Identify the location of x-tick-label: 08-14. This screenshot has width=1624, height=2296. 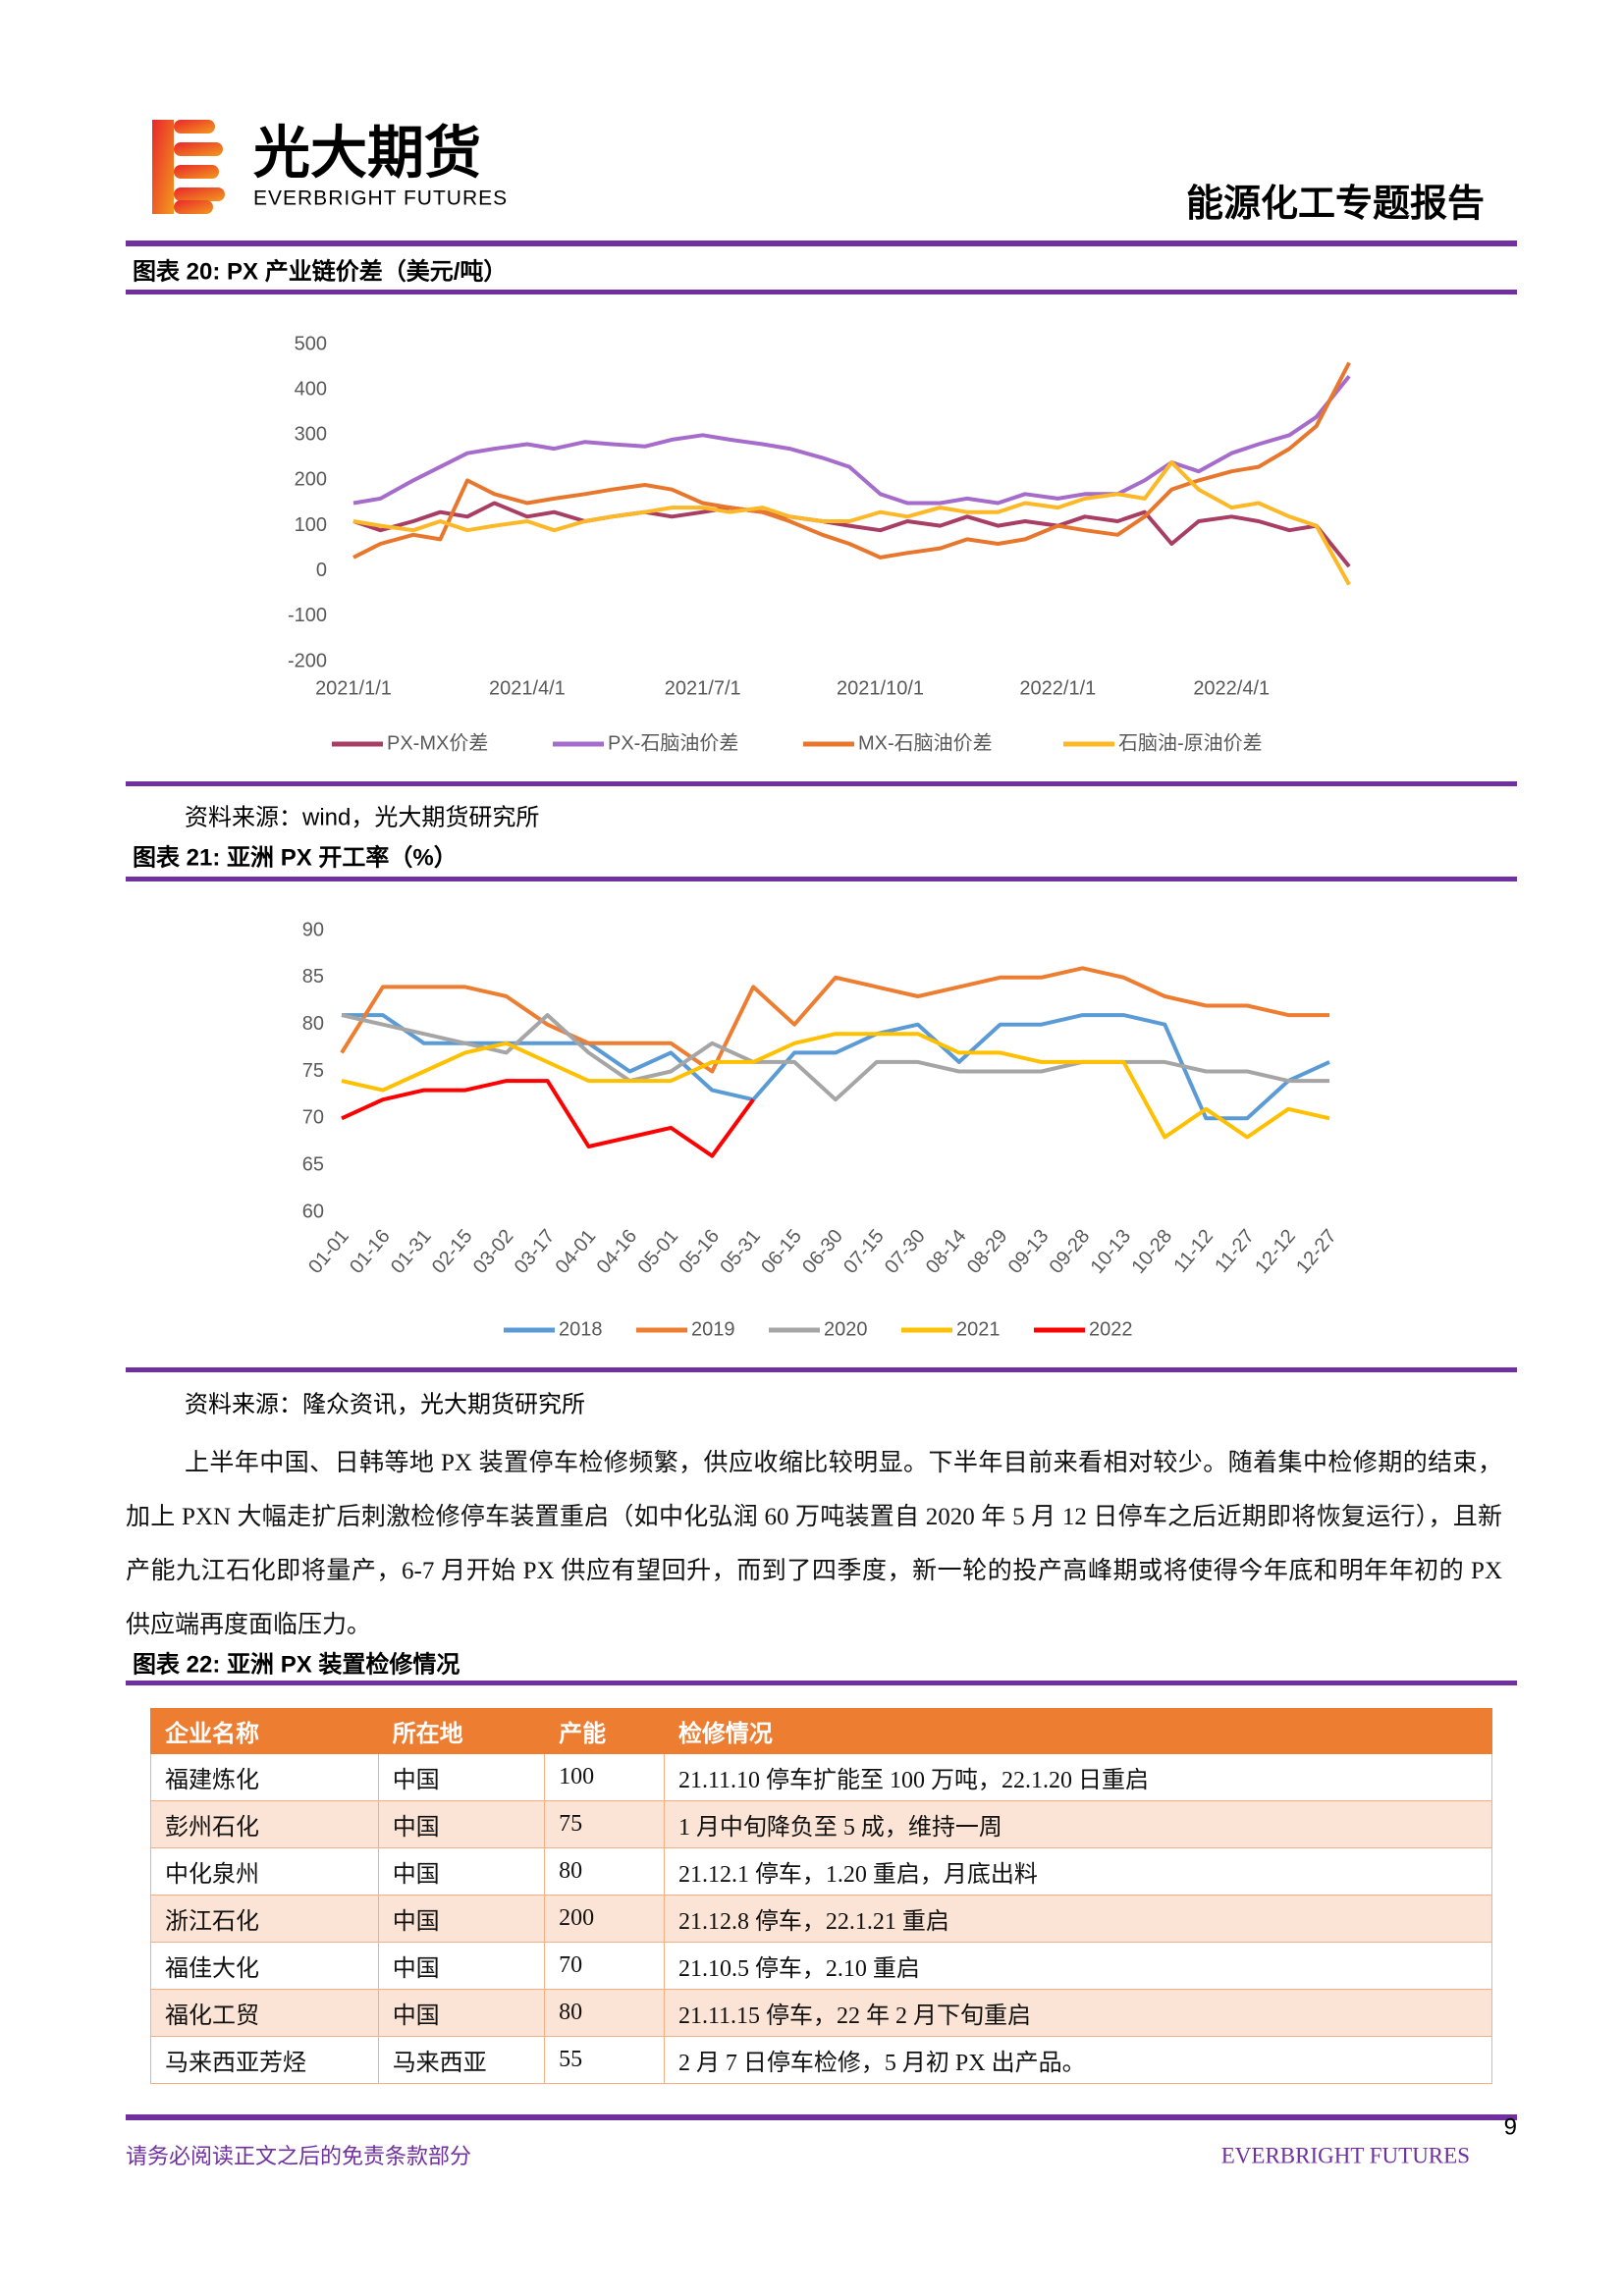
(946, 1251).